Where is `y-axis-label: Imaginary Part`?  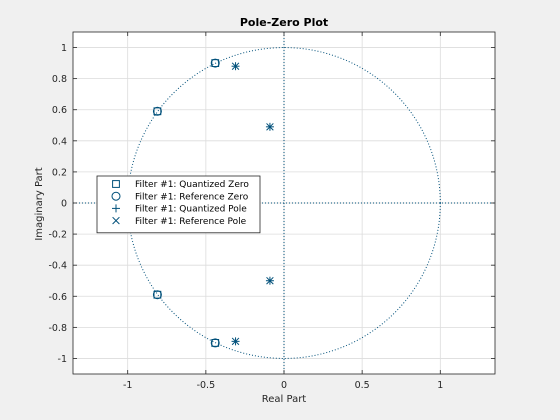 y-axis-label: Imaginary Part is located at coordinates (39, 203).